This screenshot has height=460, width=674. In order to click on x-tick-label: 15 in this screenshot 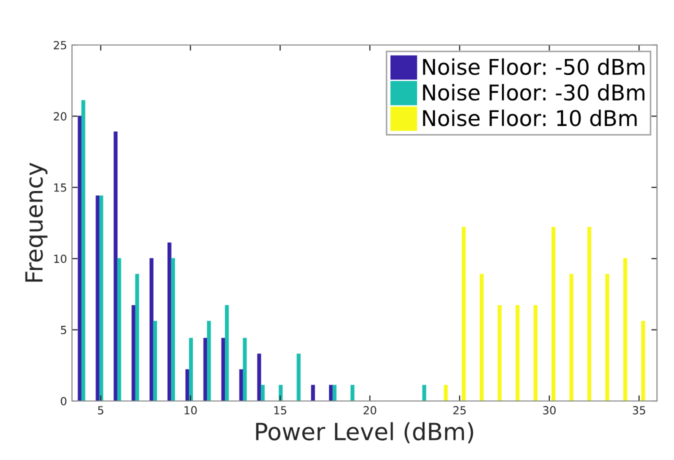, I will do `click(280, 410)`.